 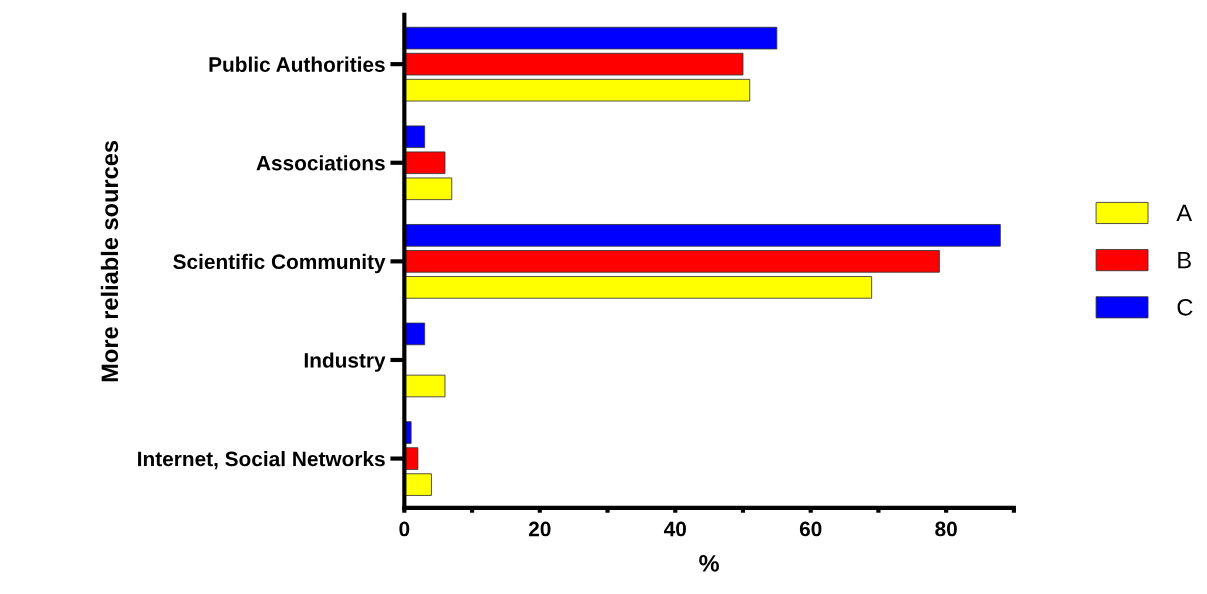 I want to click on legend-label: A, so click(x=1184, y=213).